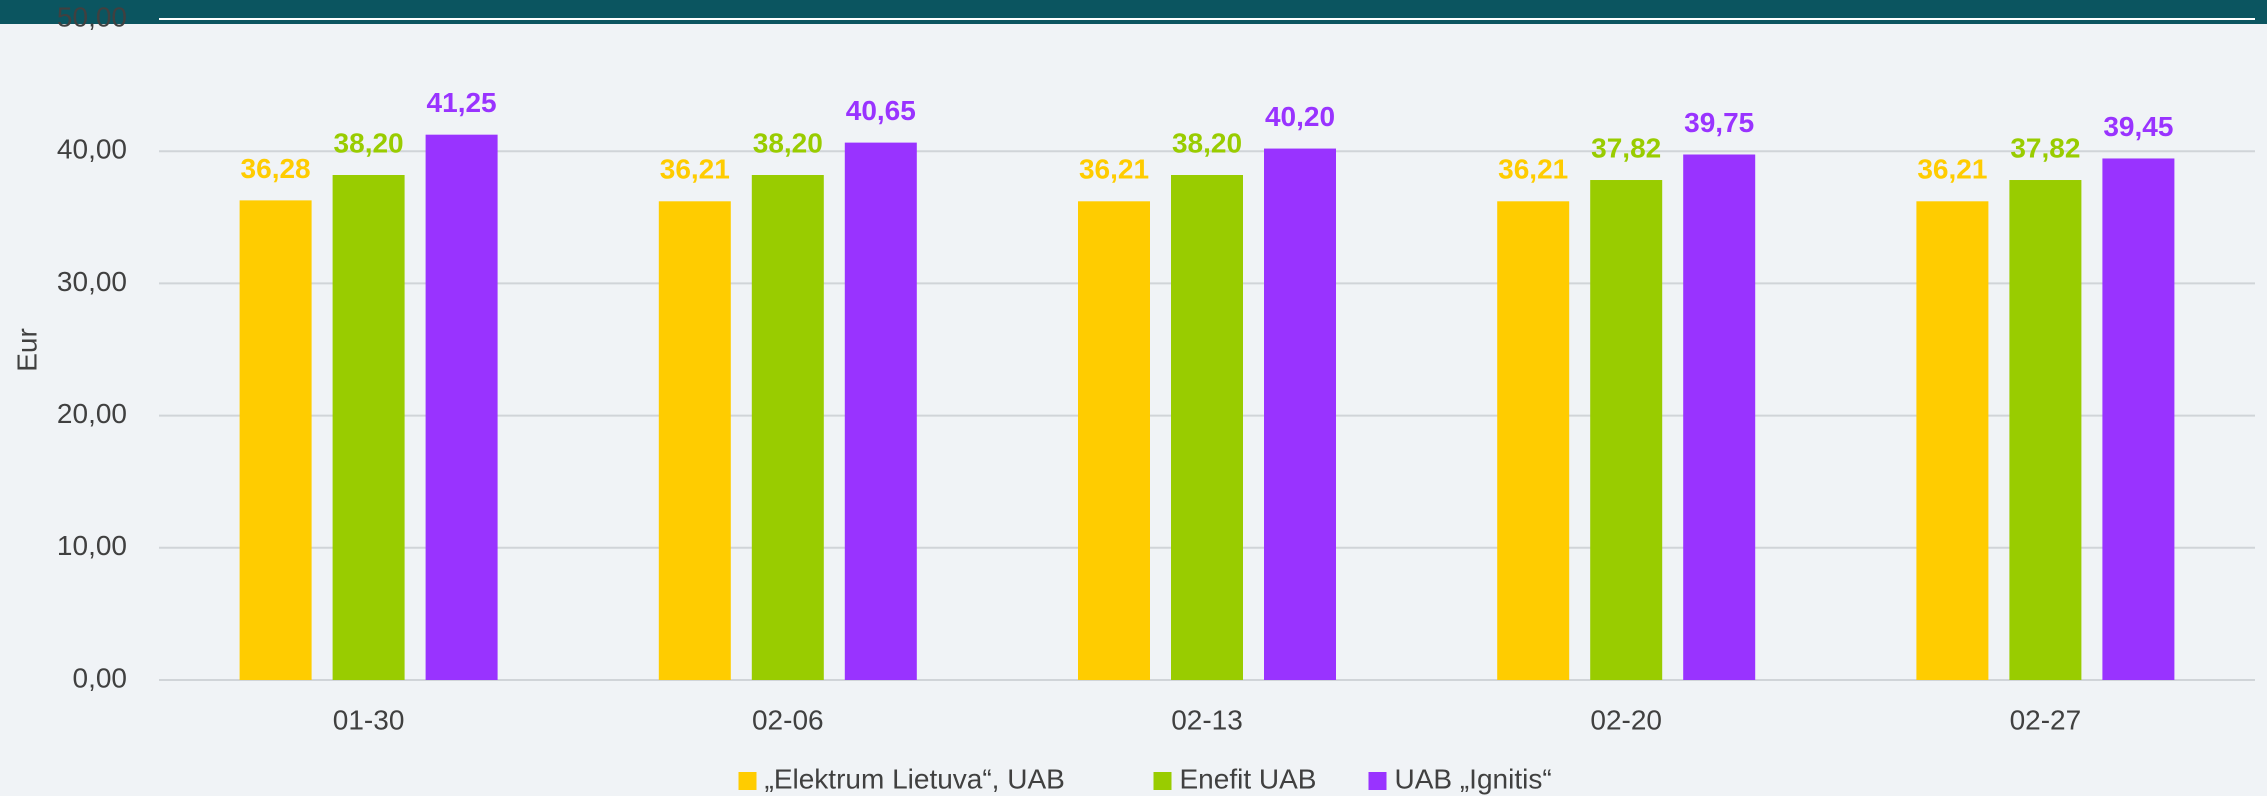 The image size is (2267, 796). Describe the element at coordinates (92, 16) in the screenshot. I see `y-tick-label: 50,00` at that location.